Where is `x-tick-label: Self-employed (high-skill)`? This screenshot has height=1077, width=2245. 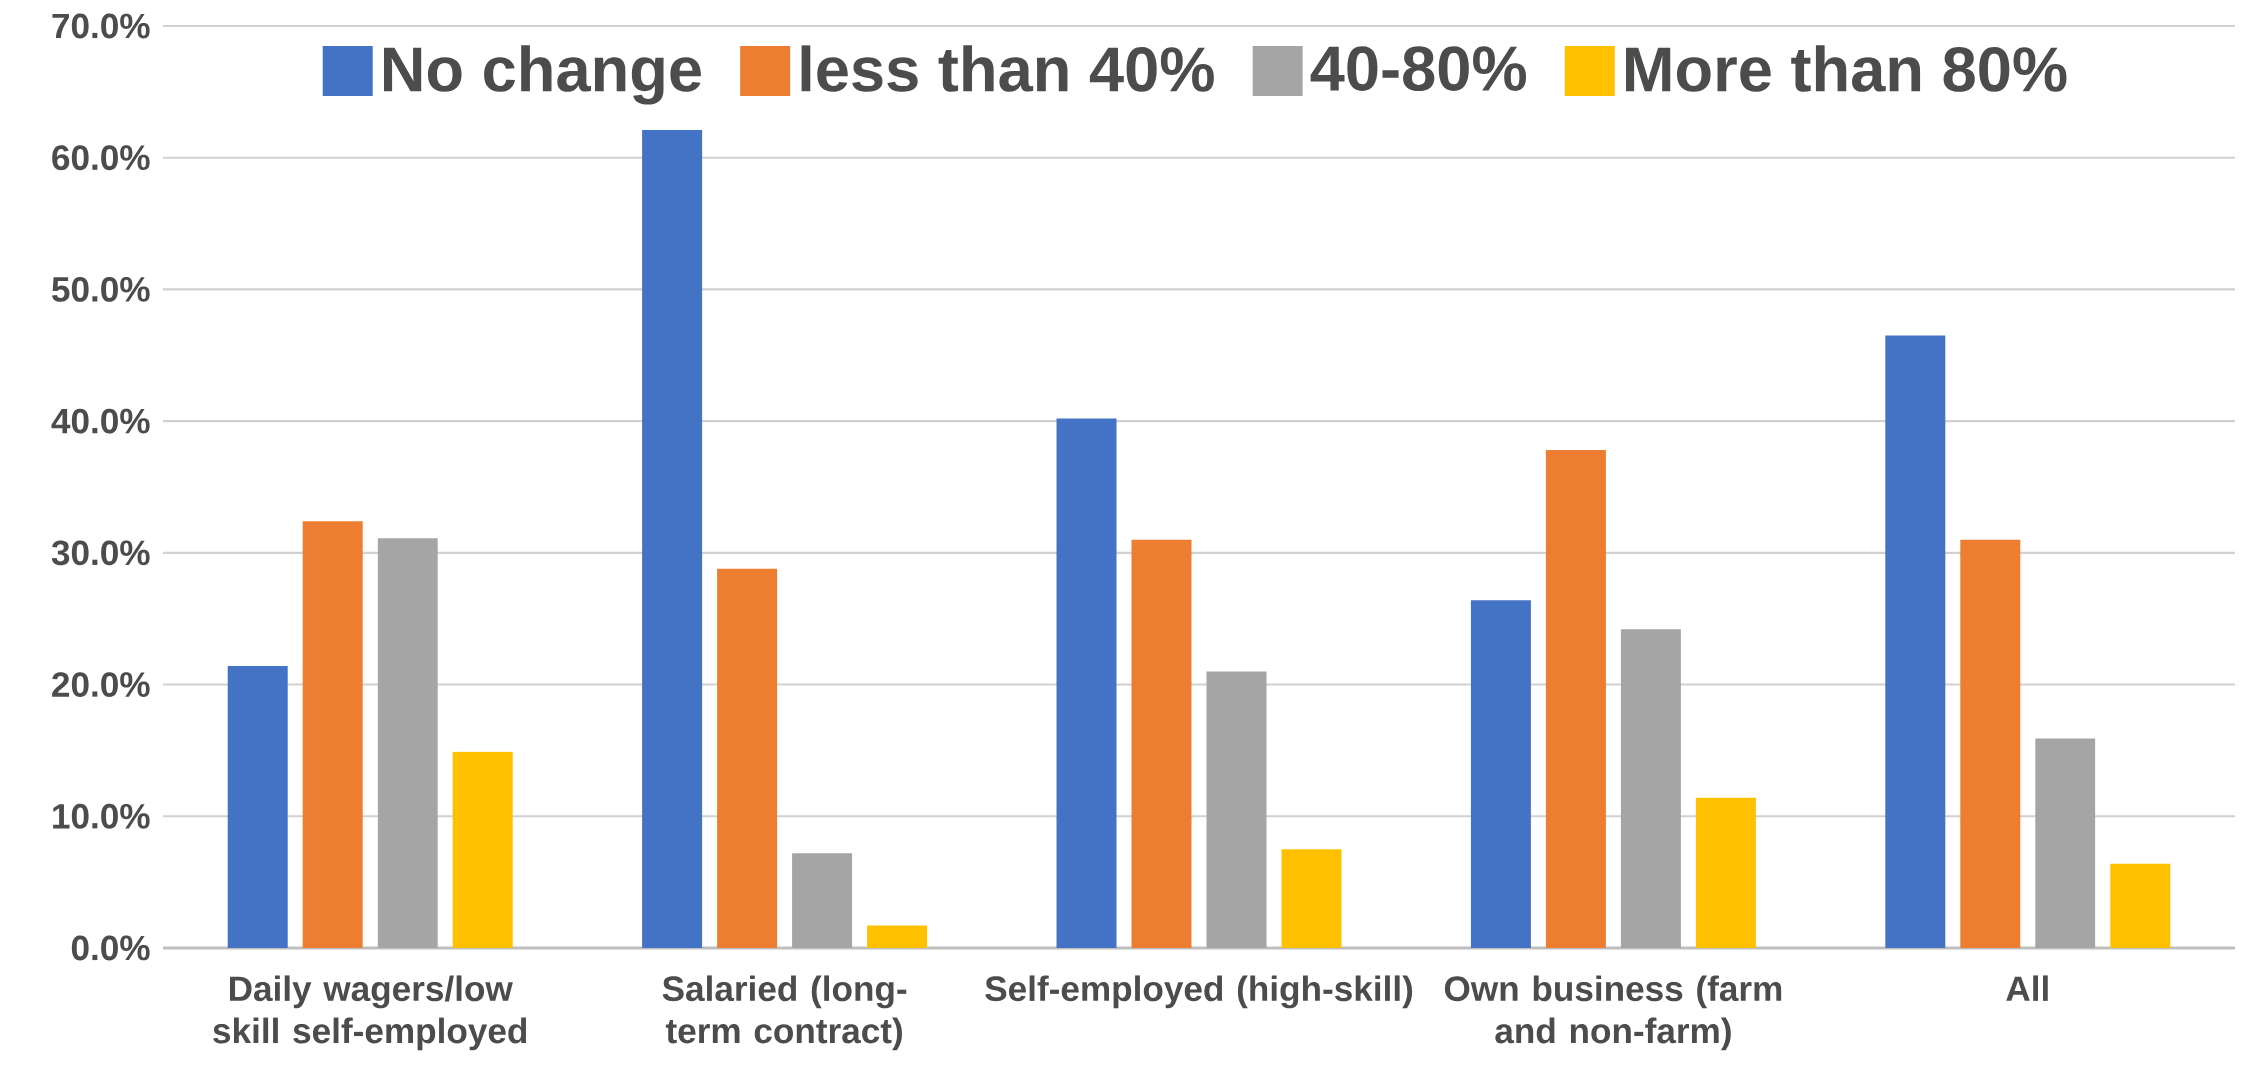 x-tick-label: Self-employed (high-skill) is located at coordinates (1199, 992).